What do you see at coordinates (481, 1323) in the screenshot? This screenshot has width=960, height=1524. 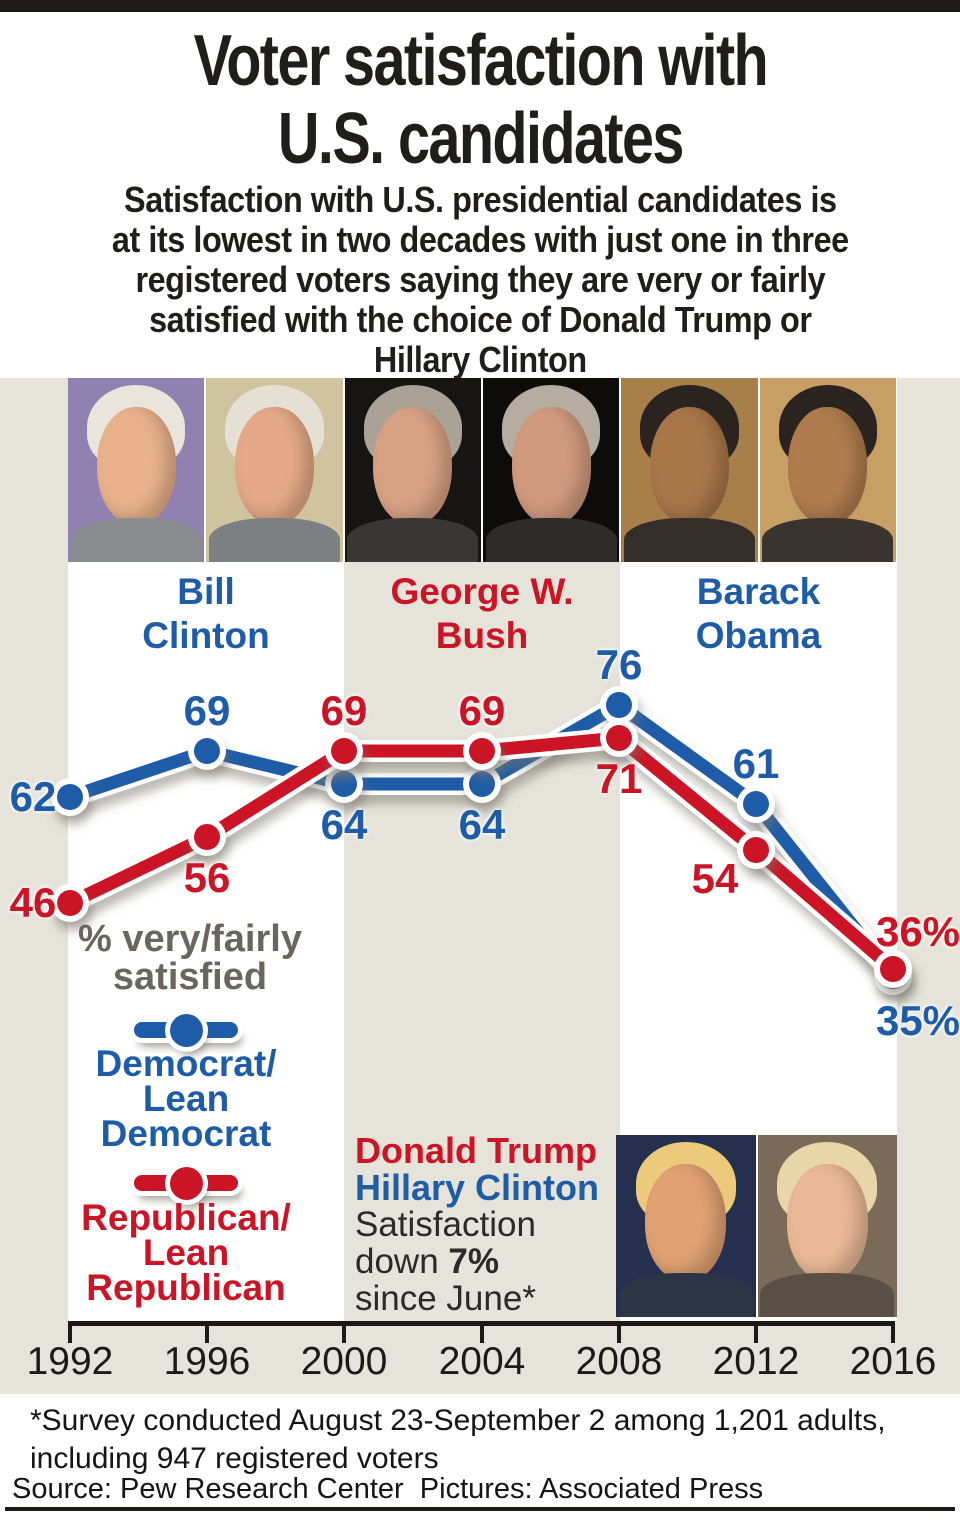 I see `x-axis-line` at bounding box center [481, 1323].